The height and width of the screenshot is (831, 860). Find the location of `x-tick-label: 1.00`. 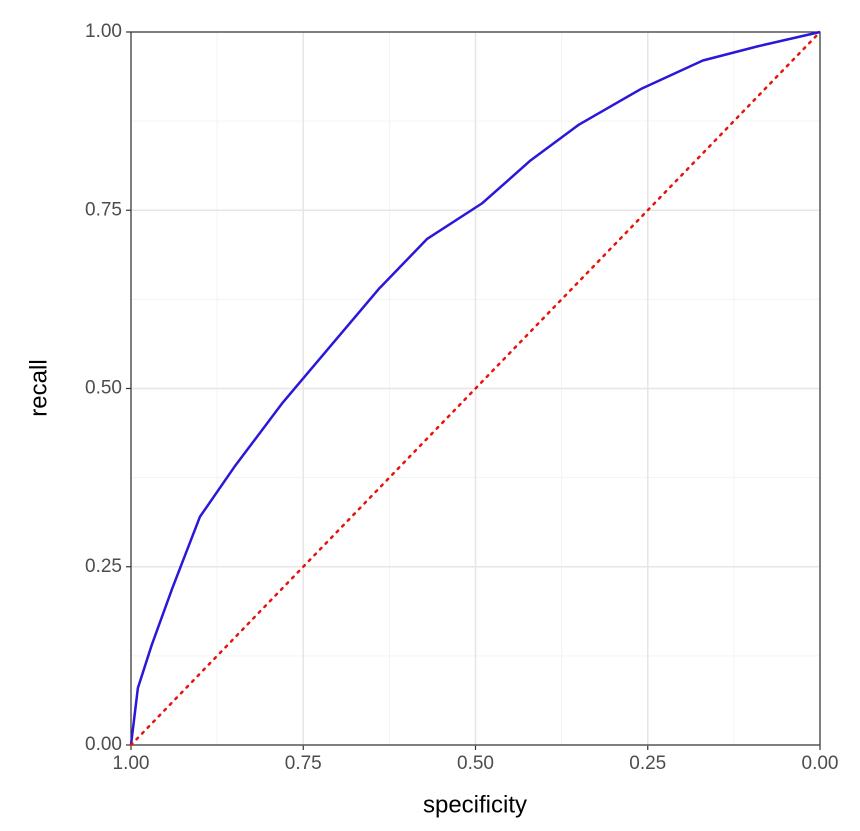

x-tick-label: 1.00 is located at coordinates (131, 763).